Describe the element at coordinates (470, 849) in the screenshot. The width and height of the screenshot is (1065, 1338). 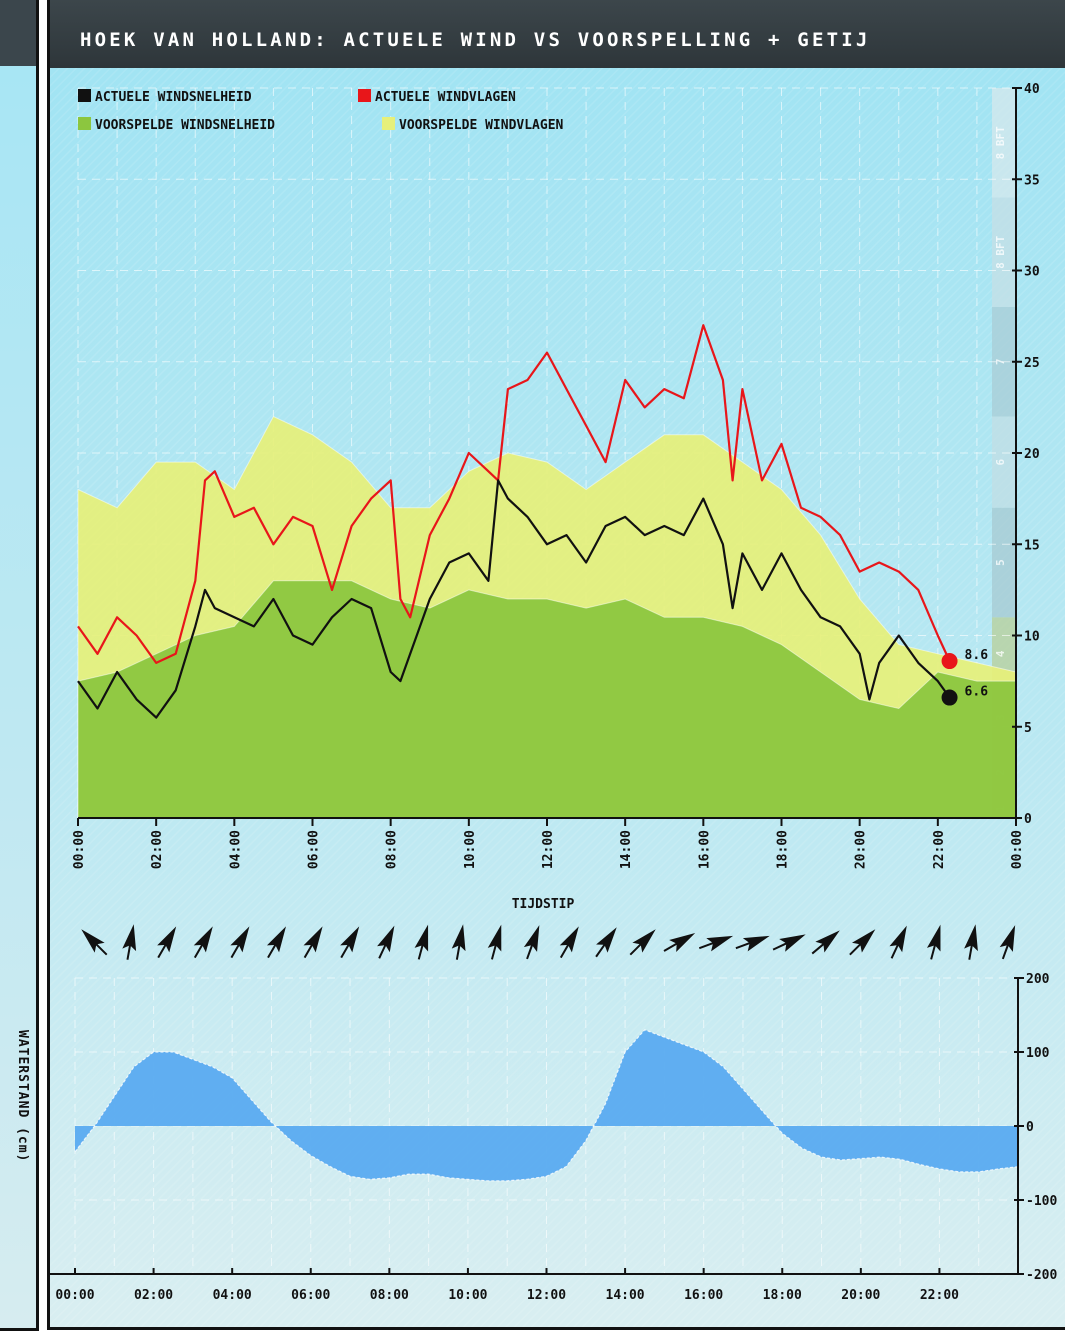
I see `x-tick-label: 10:00` at that location.